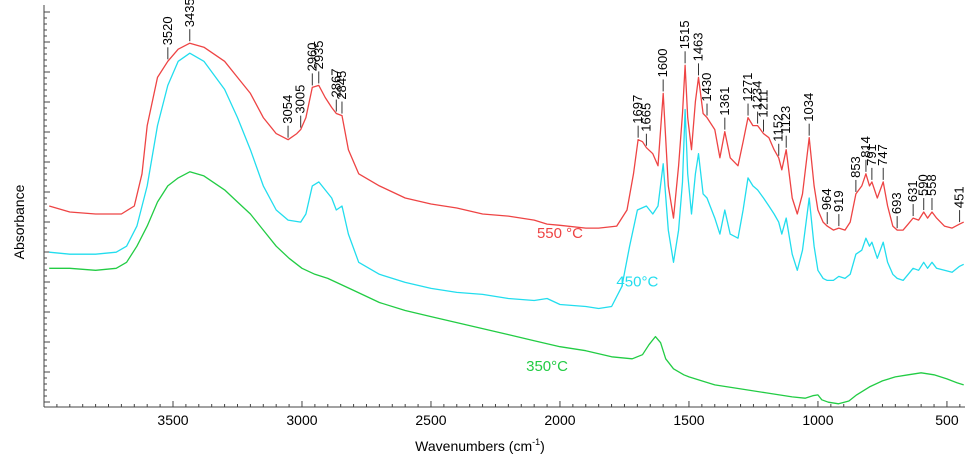  What do you see at coordinates (947, 420) in the screenshot?
I see `x-tick-label: 500` at bounding box center [947, 420].